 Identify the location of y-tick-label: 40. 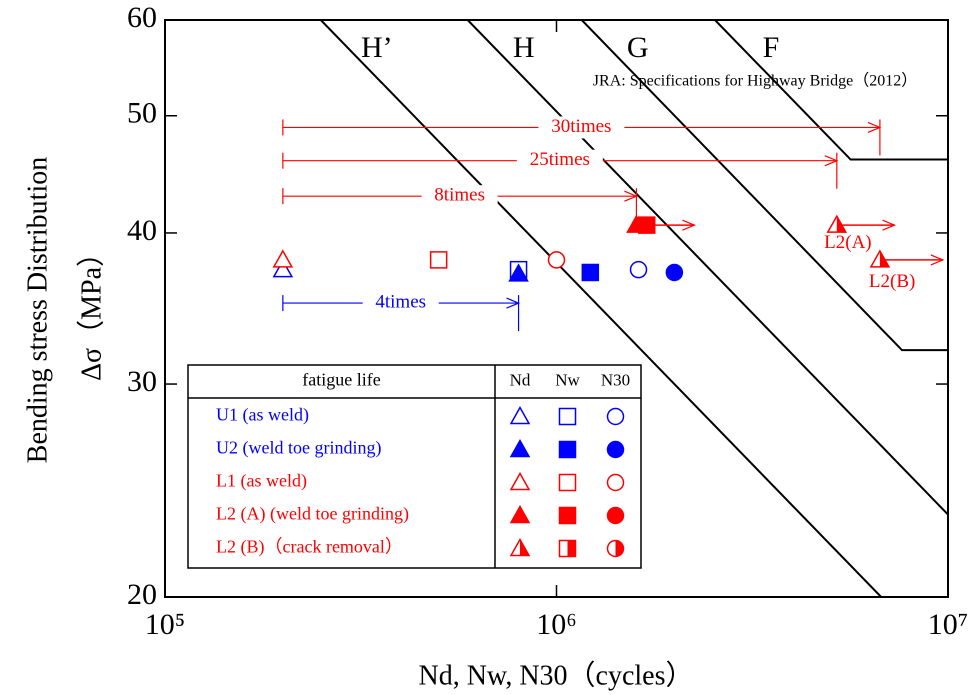
(142, 230).